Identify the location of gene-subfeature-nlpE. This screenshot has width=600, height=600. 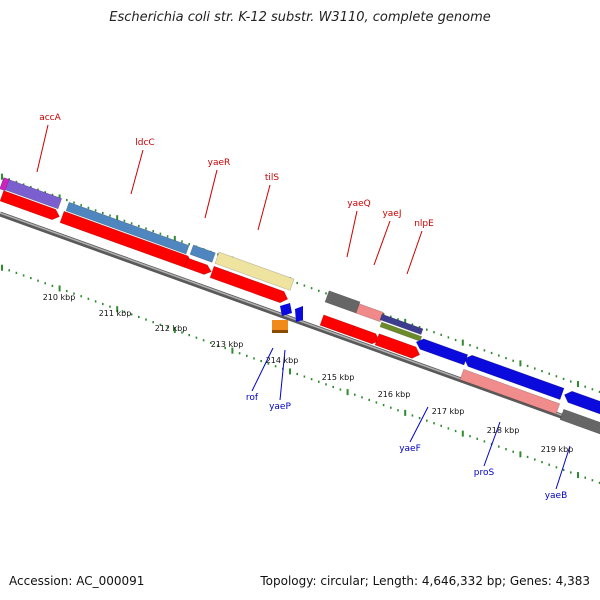
(401, 331).